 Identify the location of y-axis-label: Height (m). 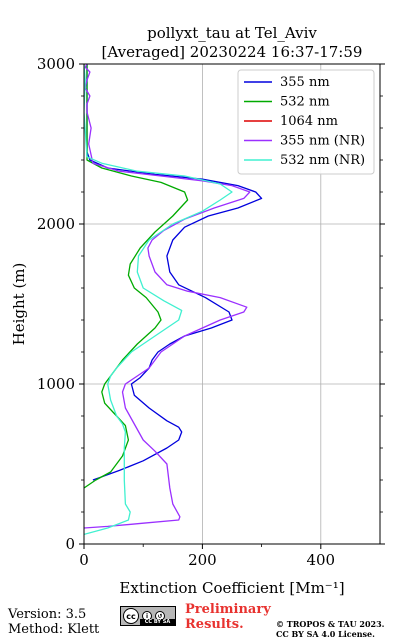
(19, 304).